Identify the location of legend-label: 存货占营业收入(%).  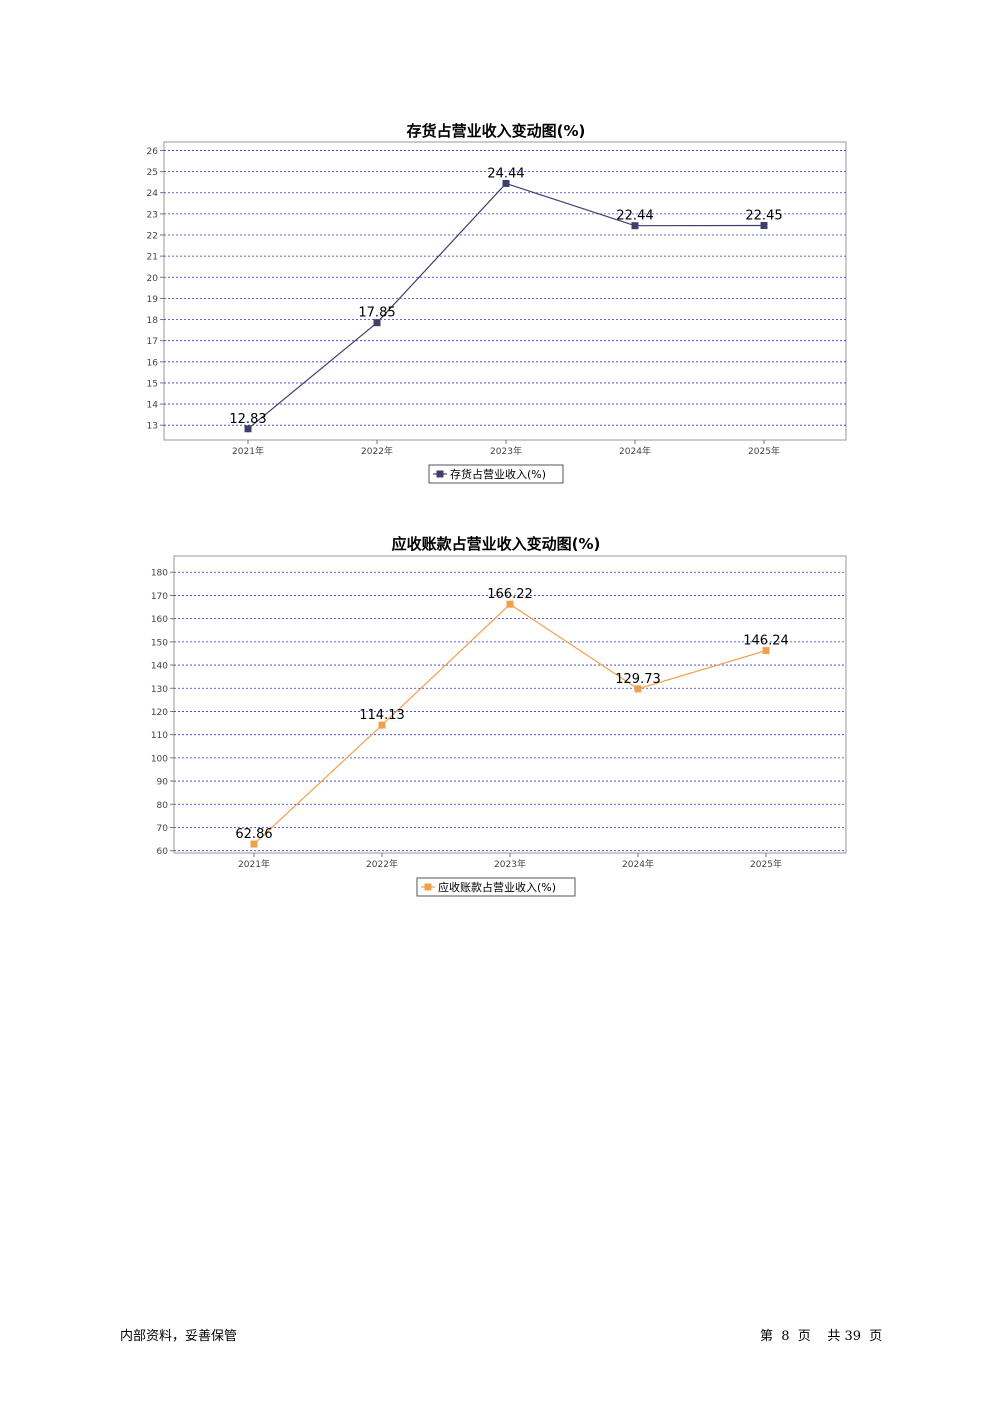
(498, 474).